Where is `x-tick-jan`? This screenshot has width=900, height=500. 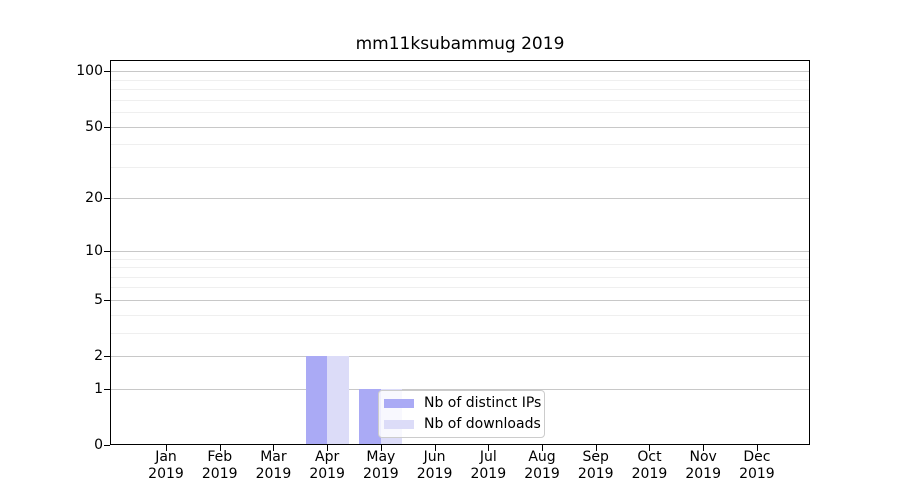
x-tick-jan is located at coordinates (166, 448).